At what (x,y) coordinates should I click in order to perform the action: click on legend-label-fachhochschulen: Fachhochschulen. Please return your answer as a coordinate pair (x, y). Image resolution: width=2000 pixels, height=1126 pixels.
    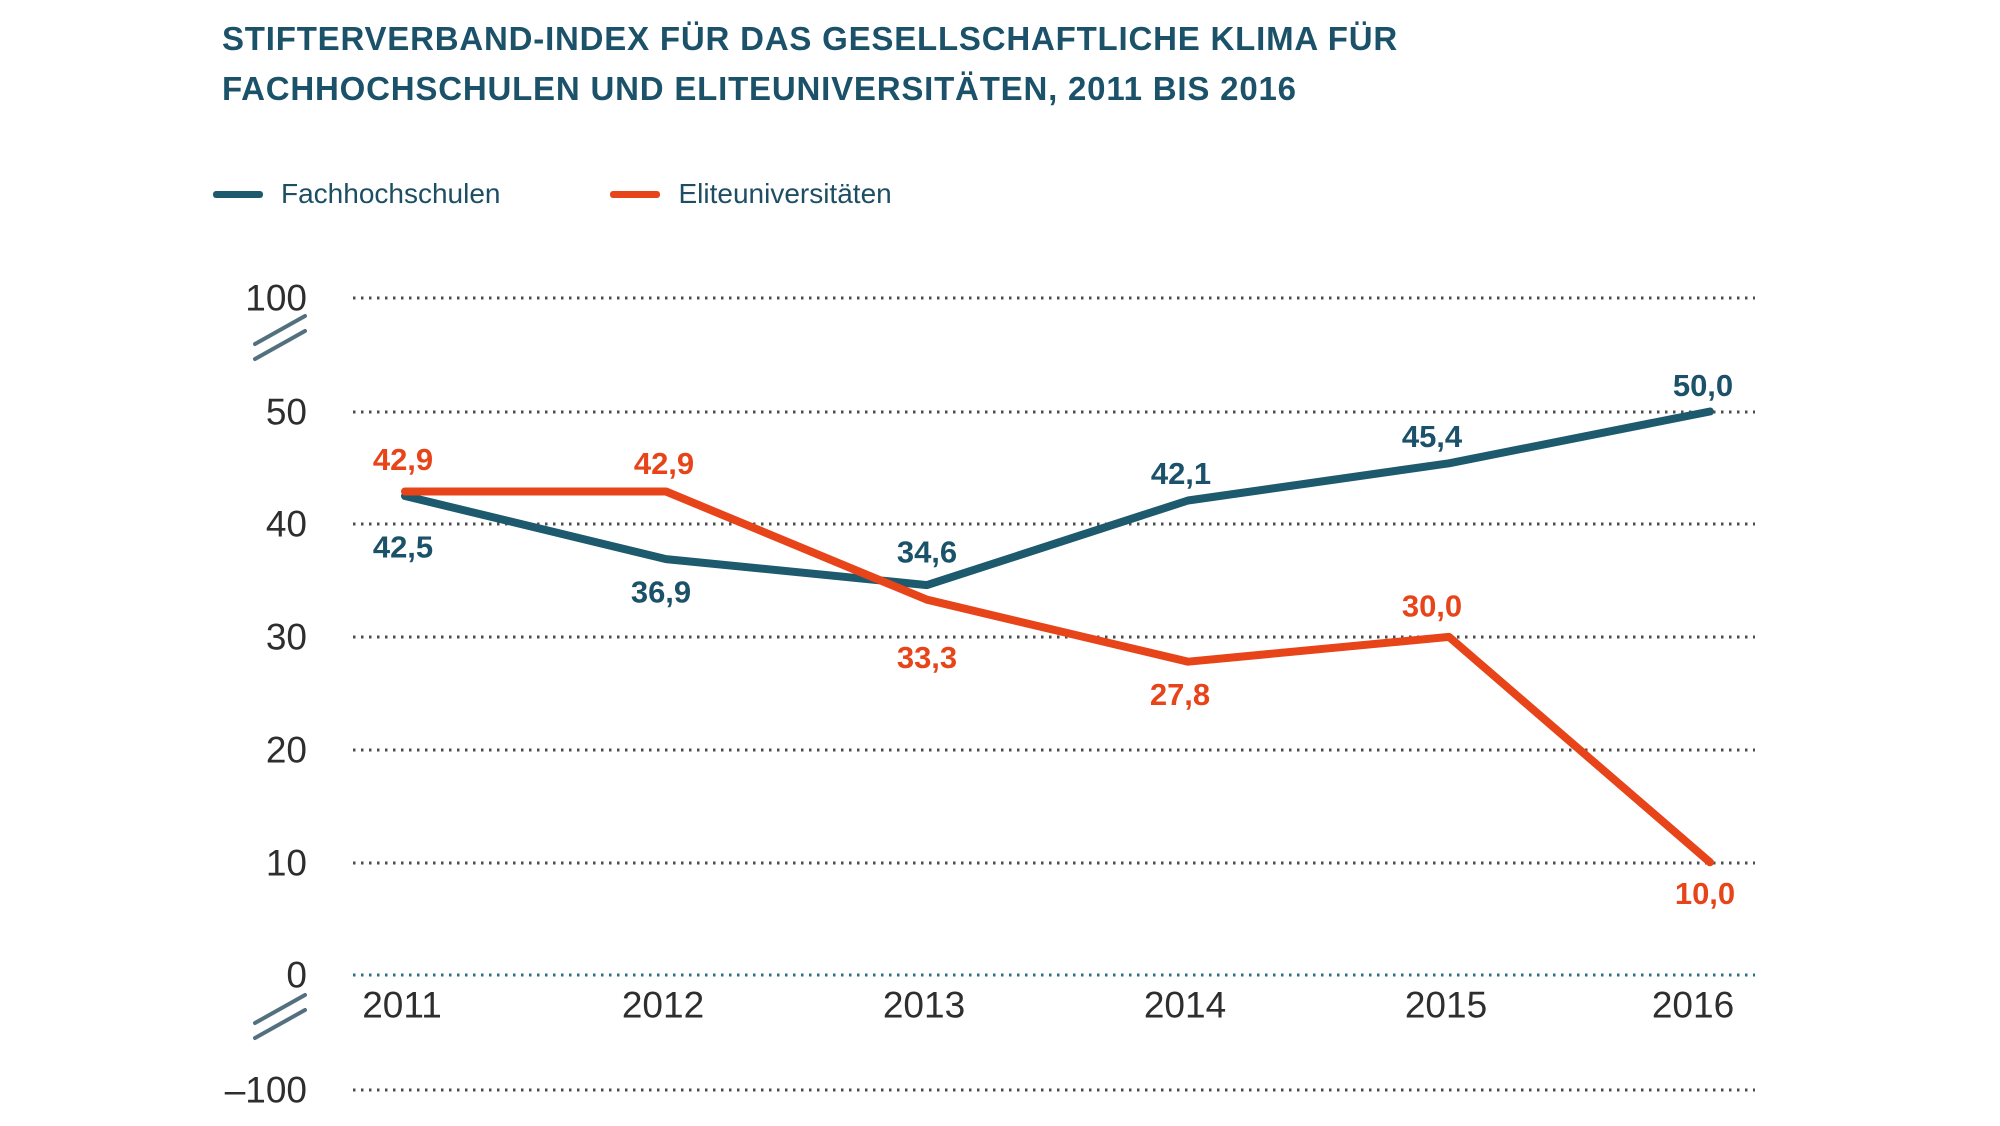
    Looking at the image, I should click on (391, 193).